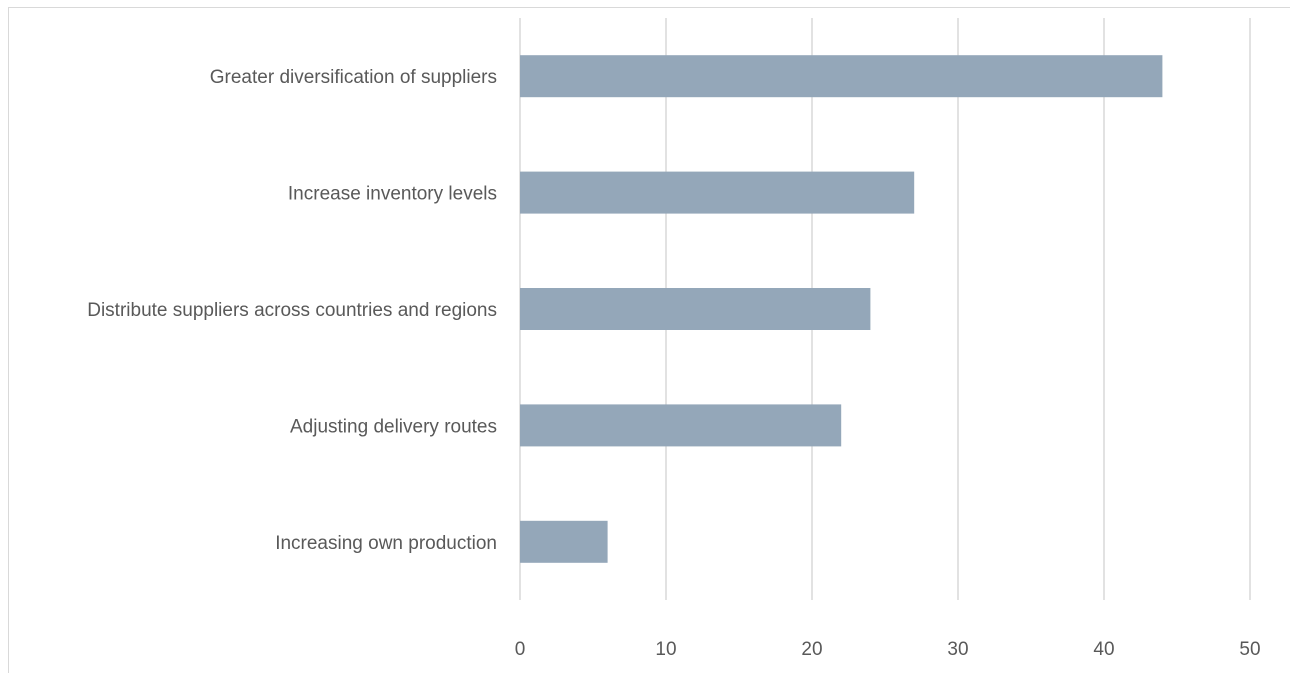  Describe the element at coordinates (353, 77) in the screenshot. I see `category-label: Greater diversification of suppliers` at that location.